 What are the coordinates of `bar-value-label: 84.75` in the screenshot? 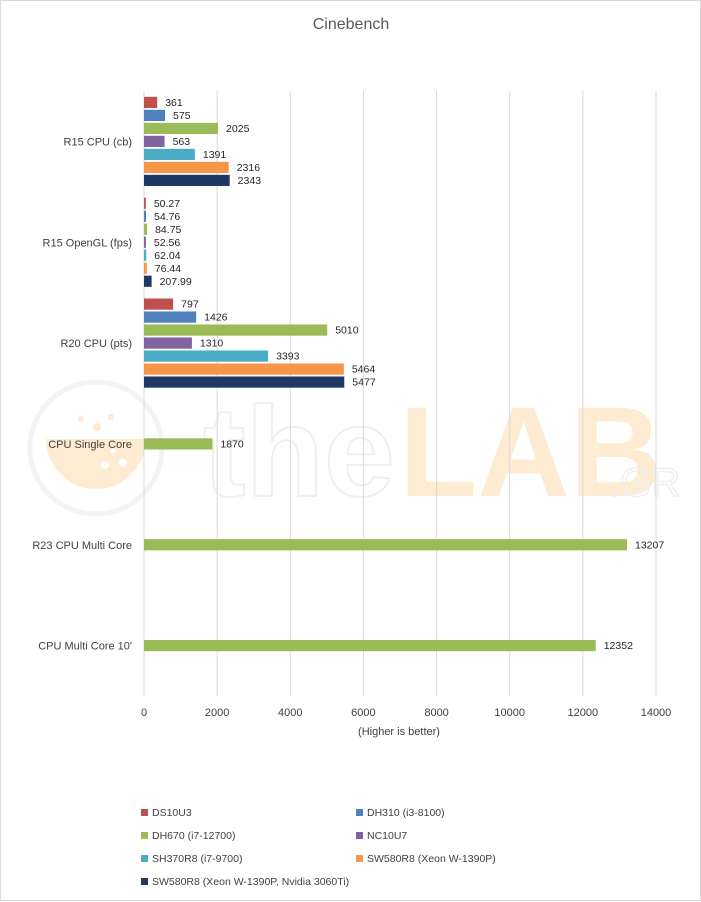 It's located at (168, 230).